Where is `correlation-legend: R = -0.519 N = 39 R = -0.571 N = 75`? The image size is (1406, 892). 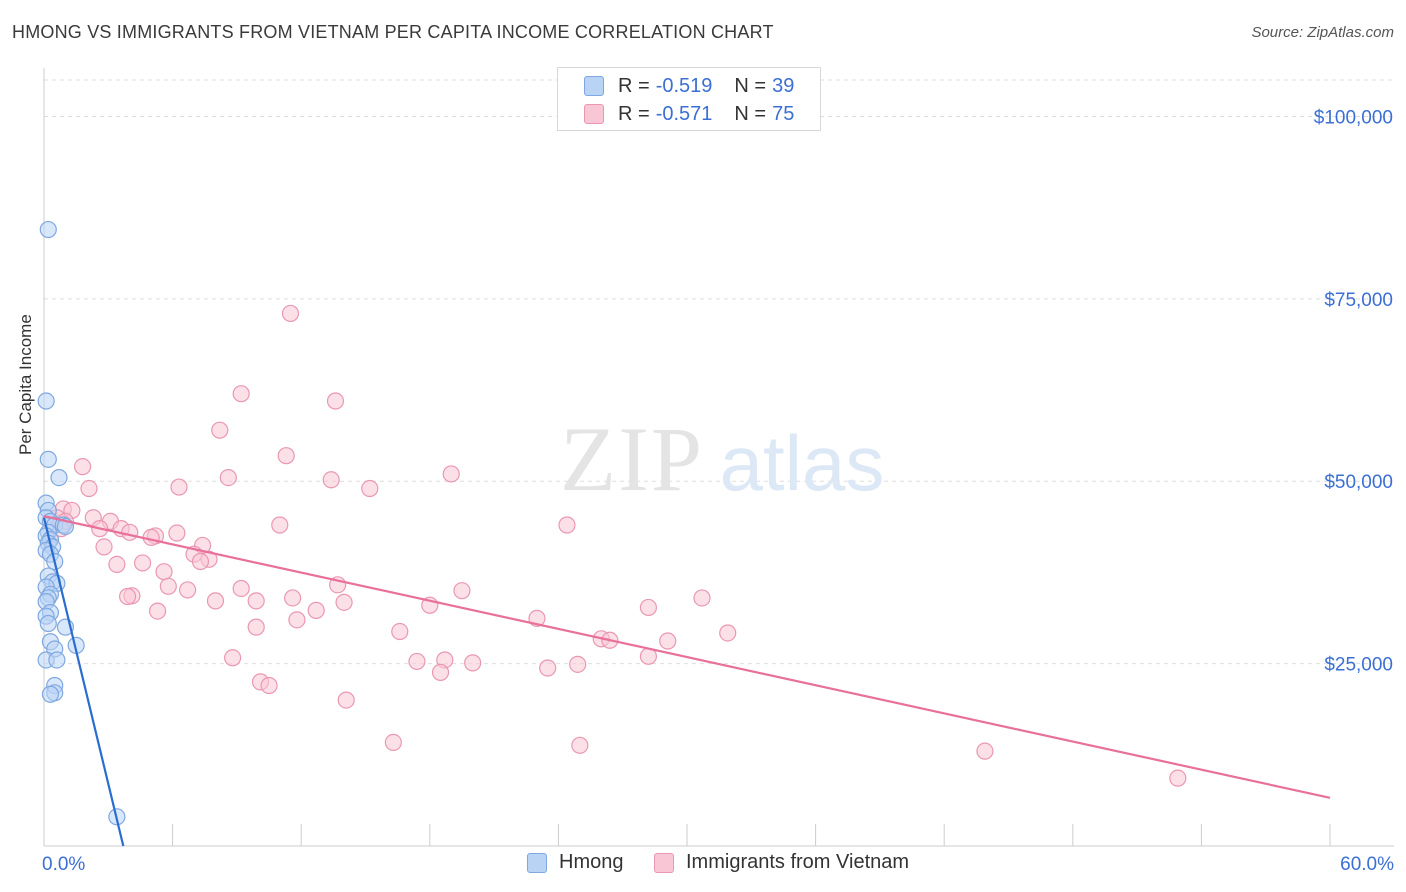 correlation-legend: R = -0.519 N = 39 R = -0.571 N = 75 is located at coordinates (689, 99).